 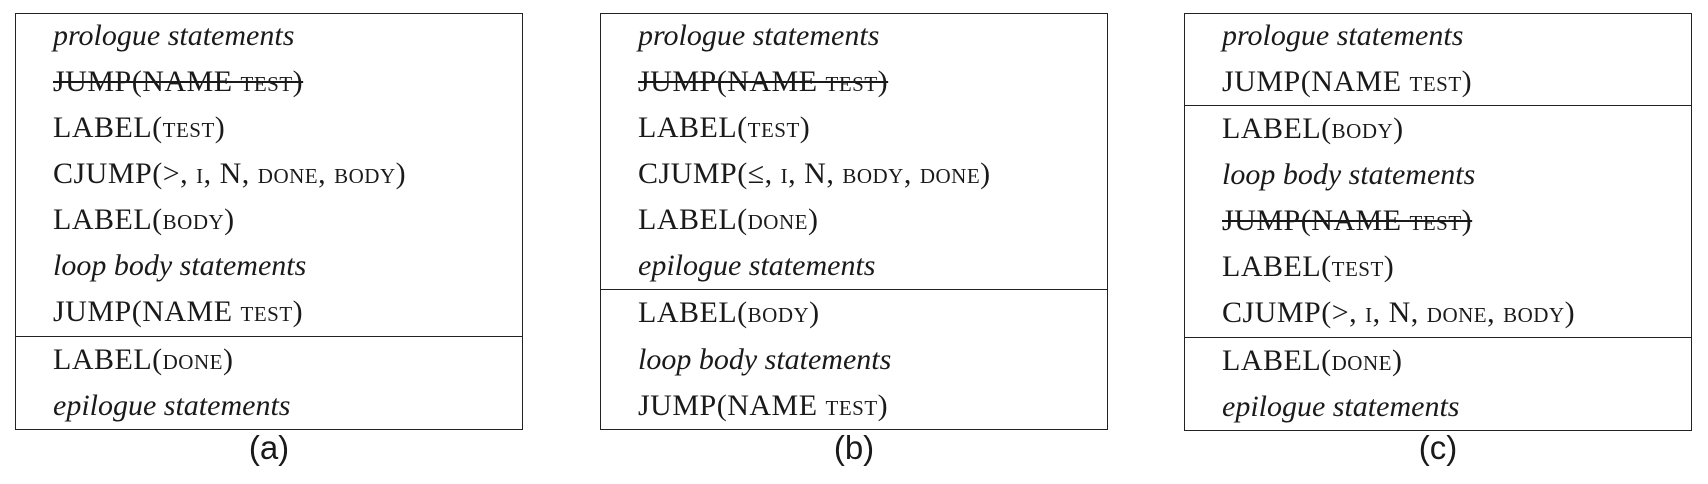 I want to click on panel-caption: (a), so click(x=269, y=447).